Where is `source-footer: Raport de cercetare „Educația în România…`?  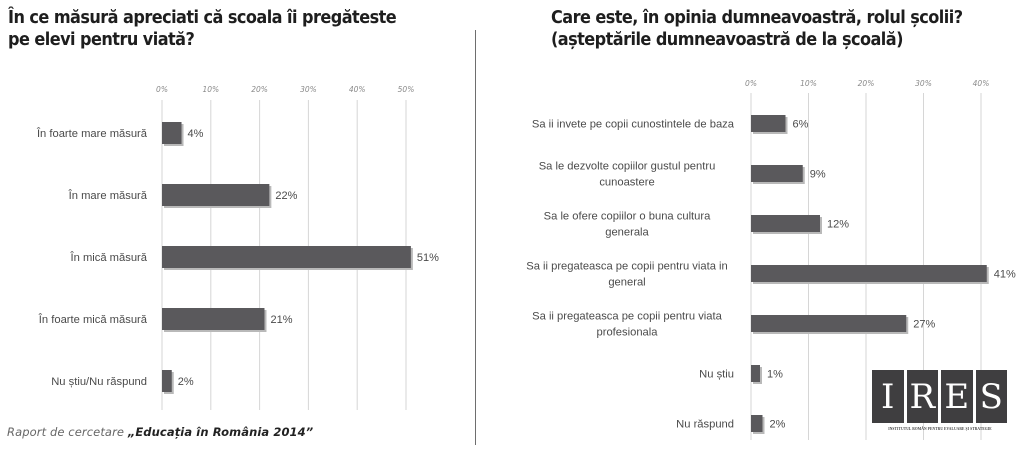
source-footer: Raport de cercetare „Educația în România… is located at coordinates (160, 432).